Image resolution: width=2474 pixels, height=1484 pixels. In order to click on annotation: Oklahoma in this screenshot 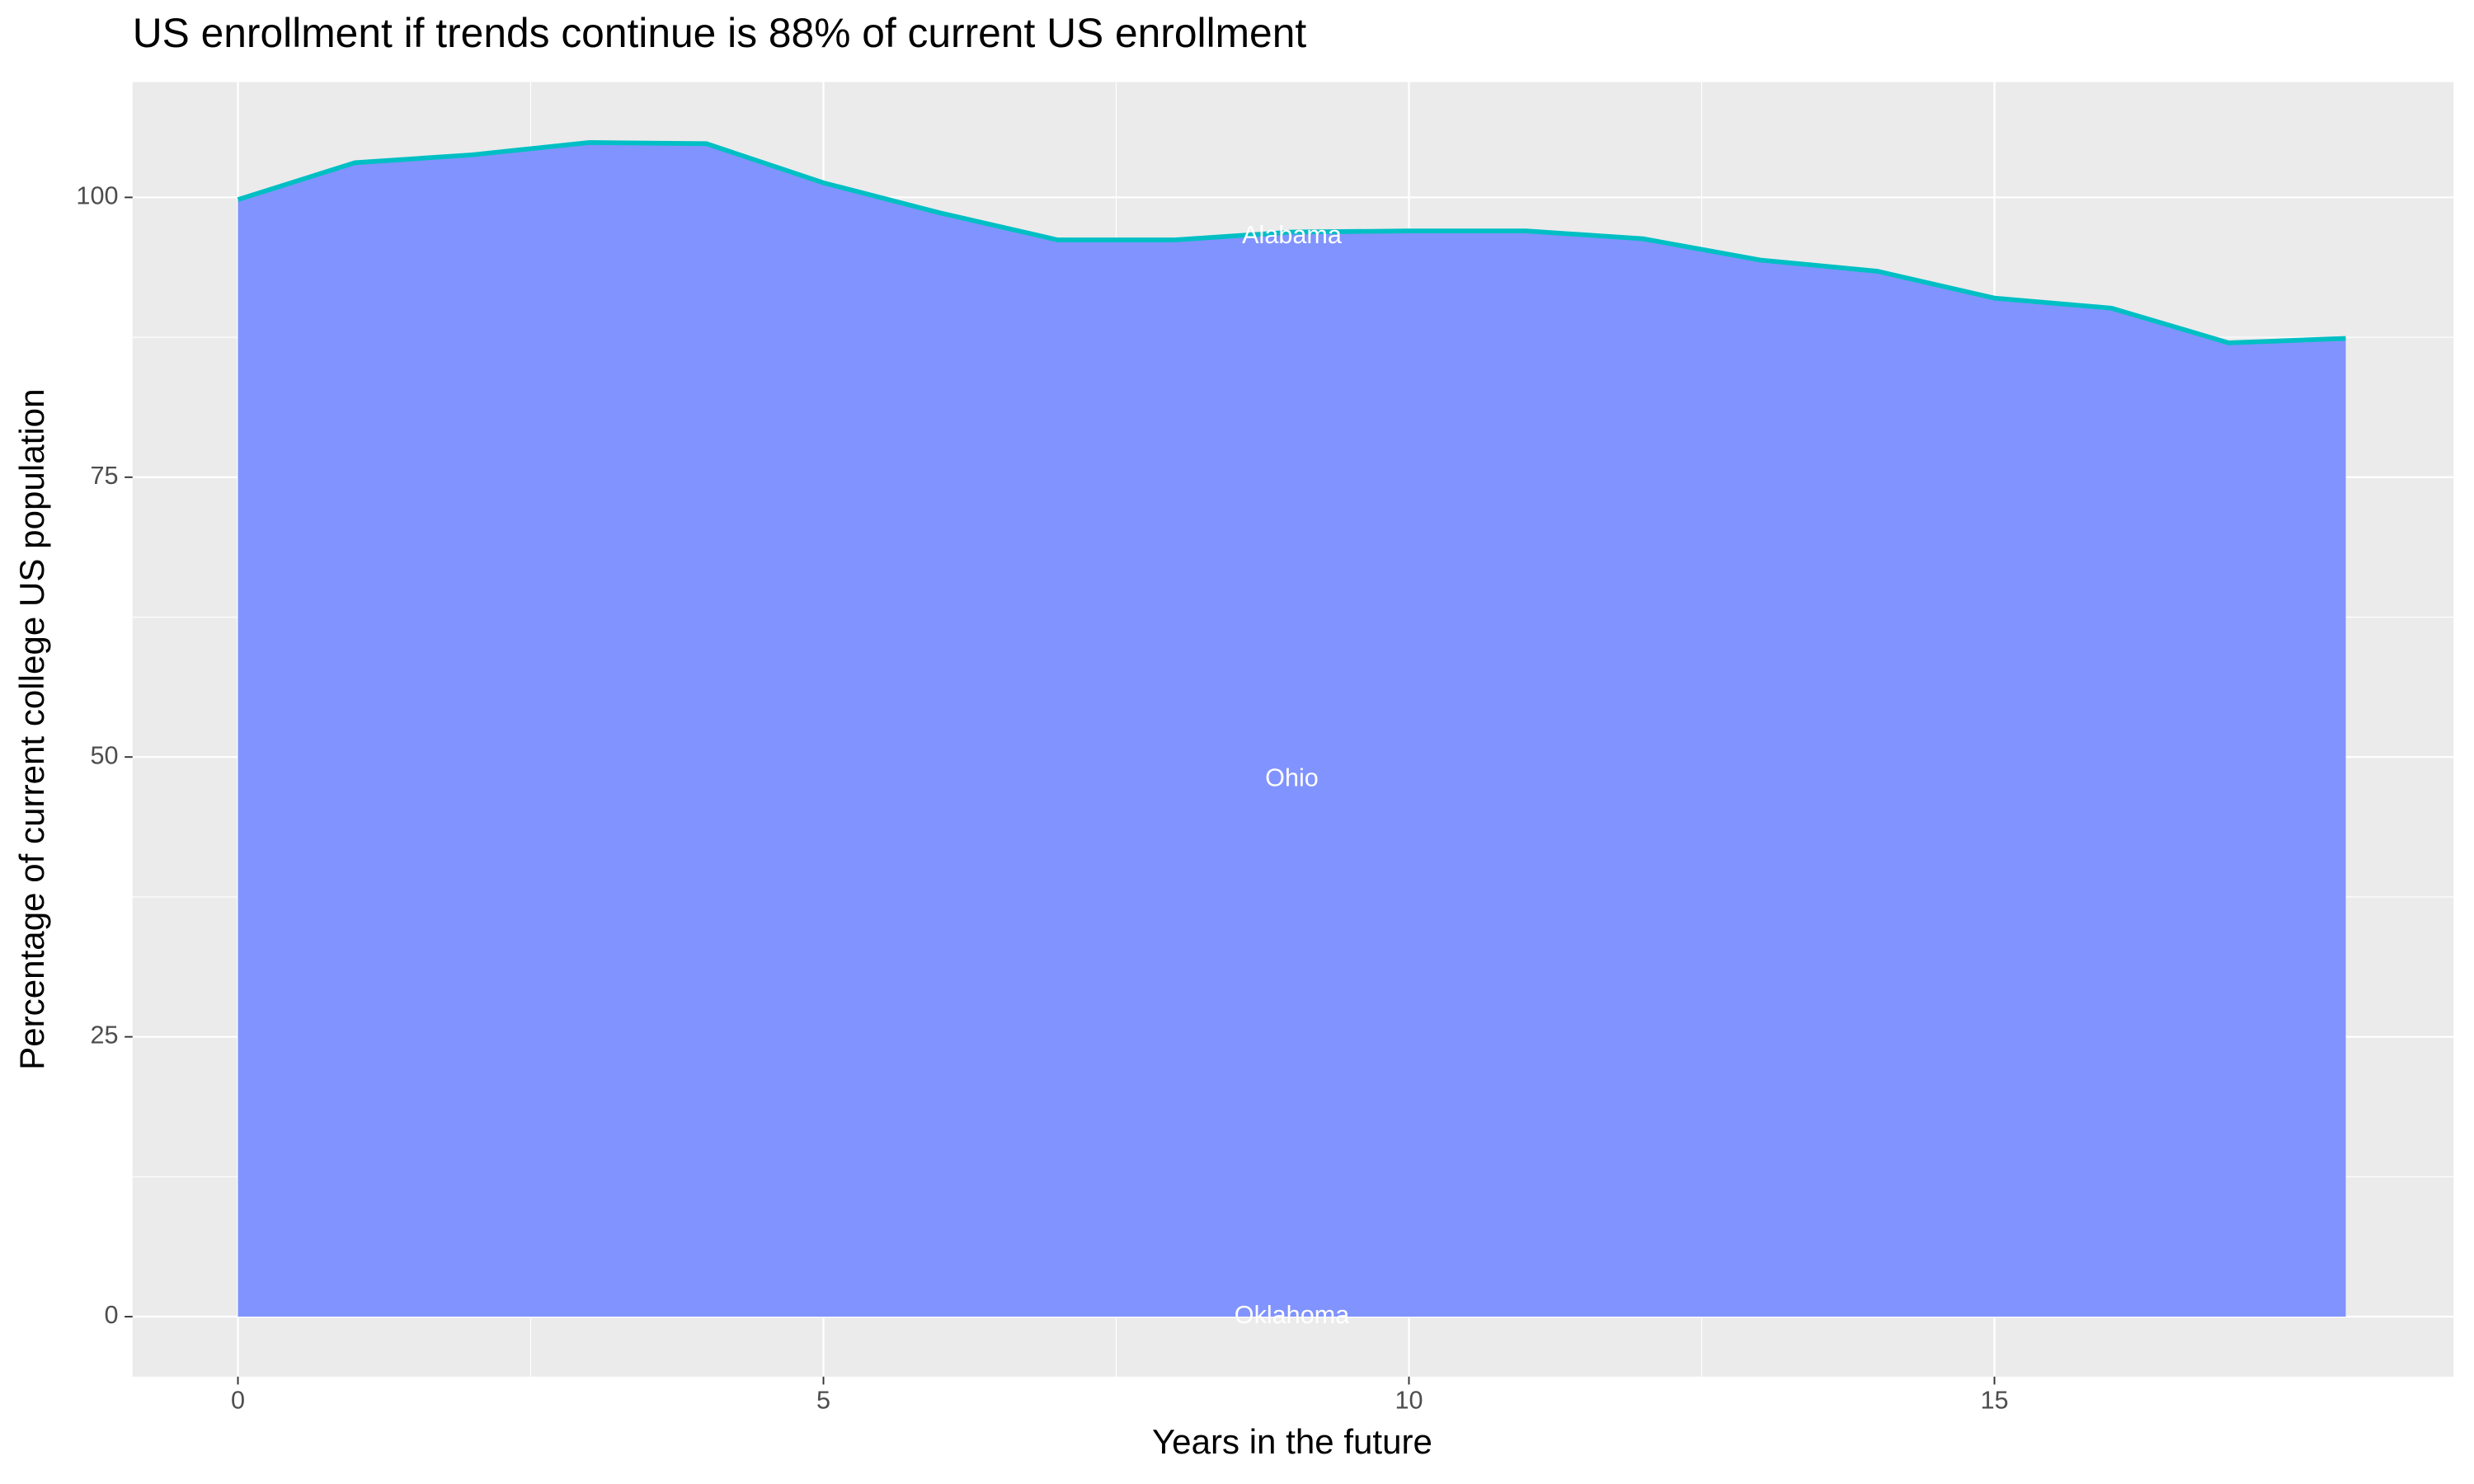, I will do `click(1292, 1315)`.